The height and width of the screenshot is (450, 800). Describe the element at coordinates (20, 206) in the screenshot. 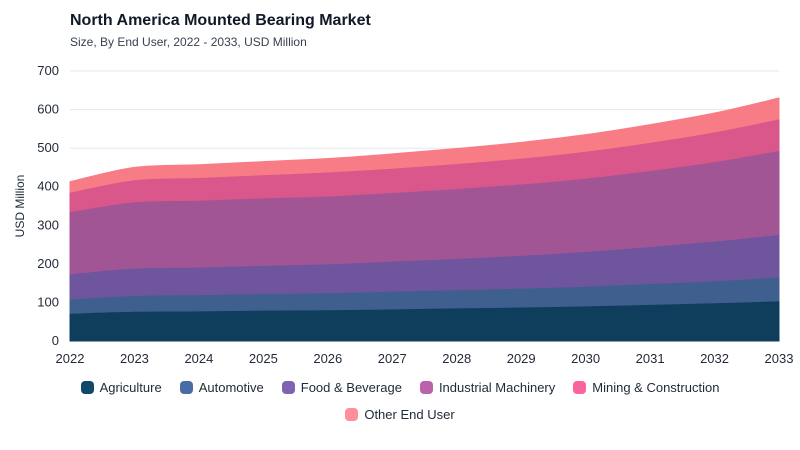

I see `y-axis-title: USD Million` at that location.